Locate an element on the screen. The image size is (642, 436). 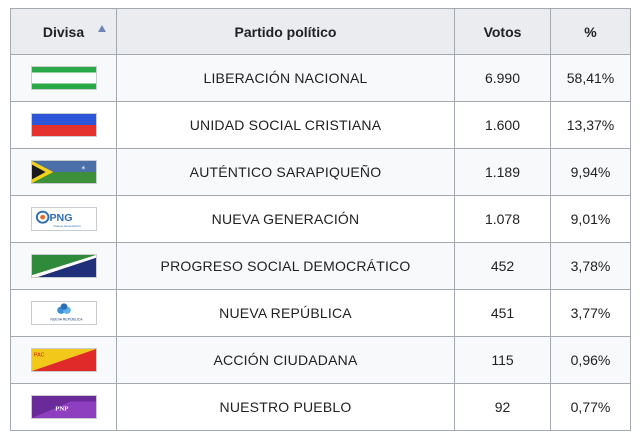
sort-ascending-icon is located at coordinates (102, 28).